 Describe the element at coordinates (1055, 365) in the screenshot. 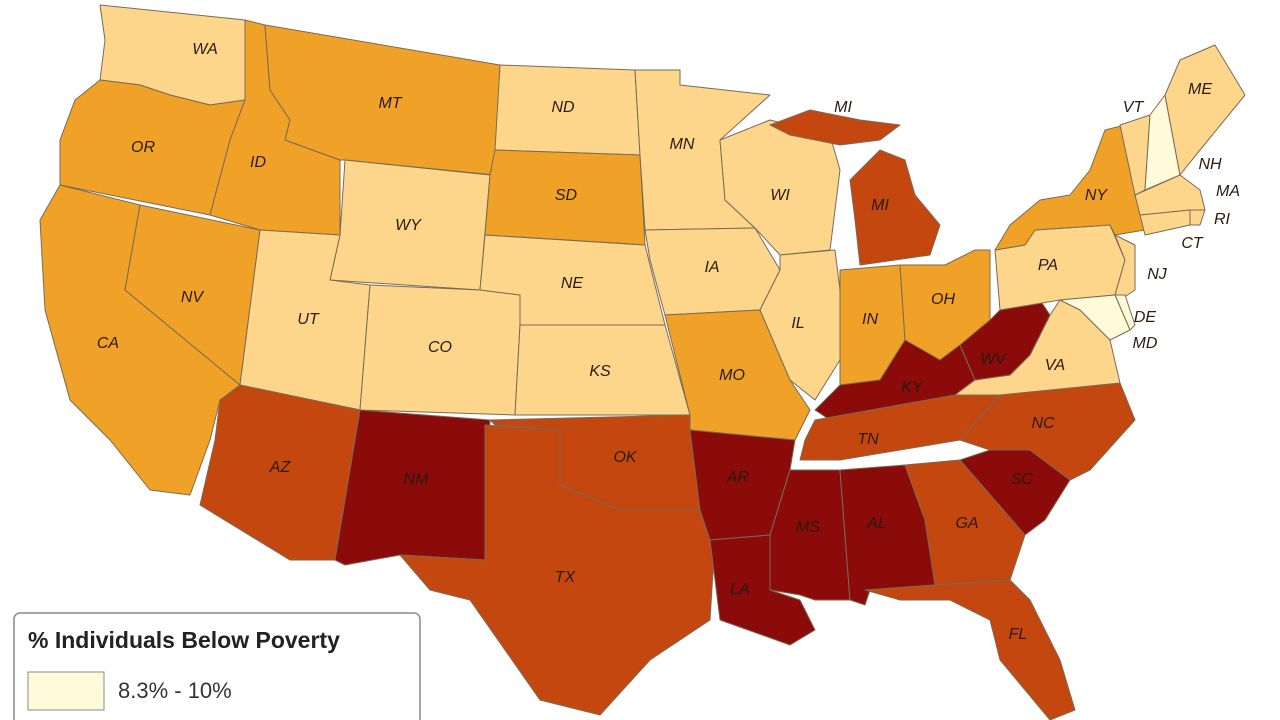

I see `state-label: VA` at that location.